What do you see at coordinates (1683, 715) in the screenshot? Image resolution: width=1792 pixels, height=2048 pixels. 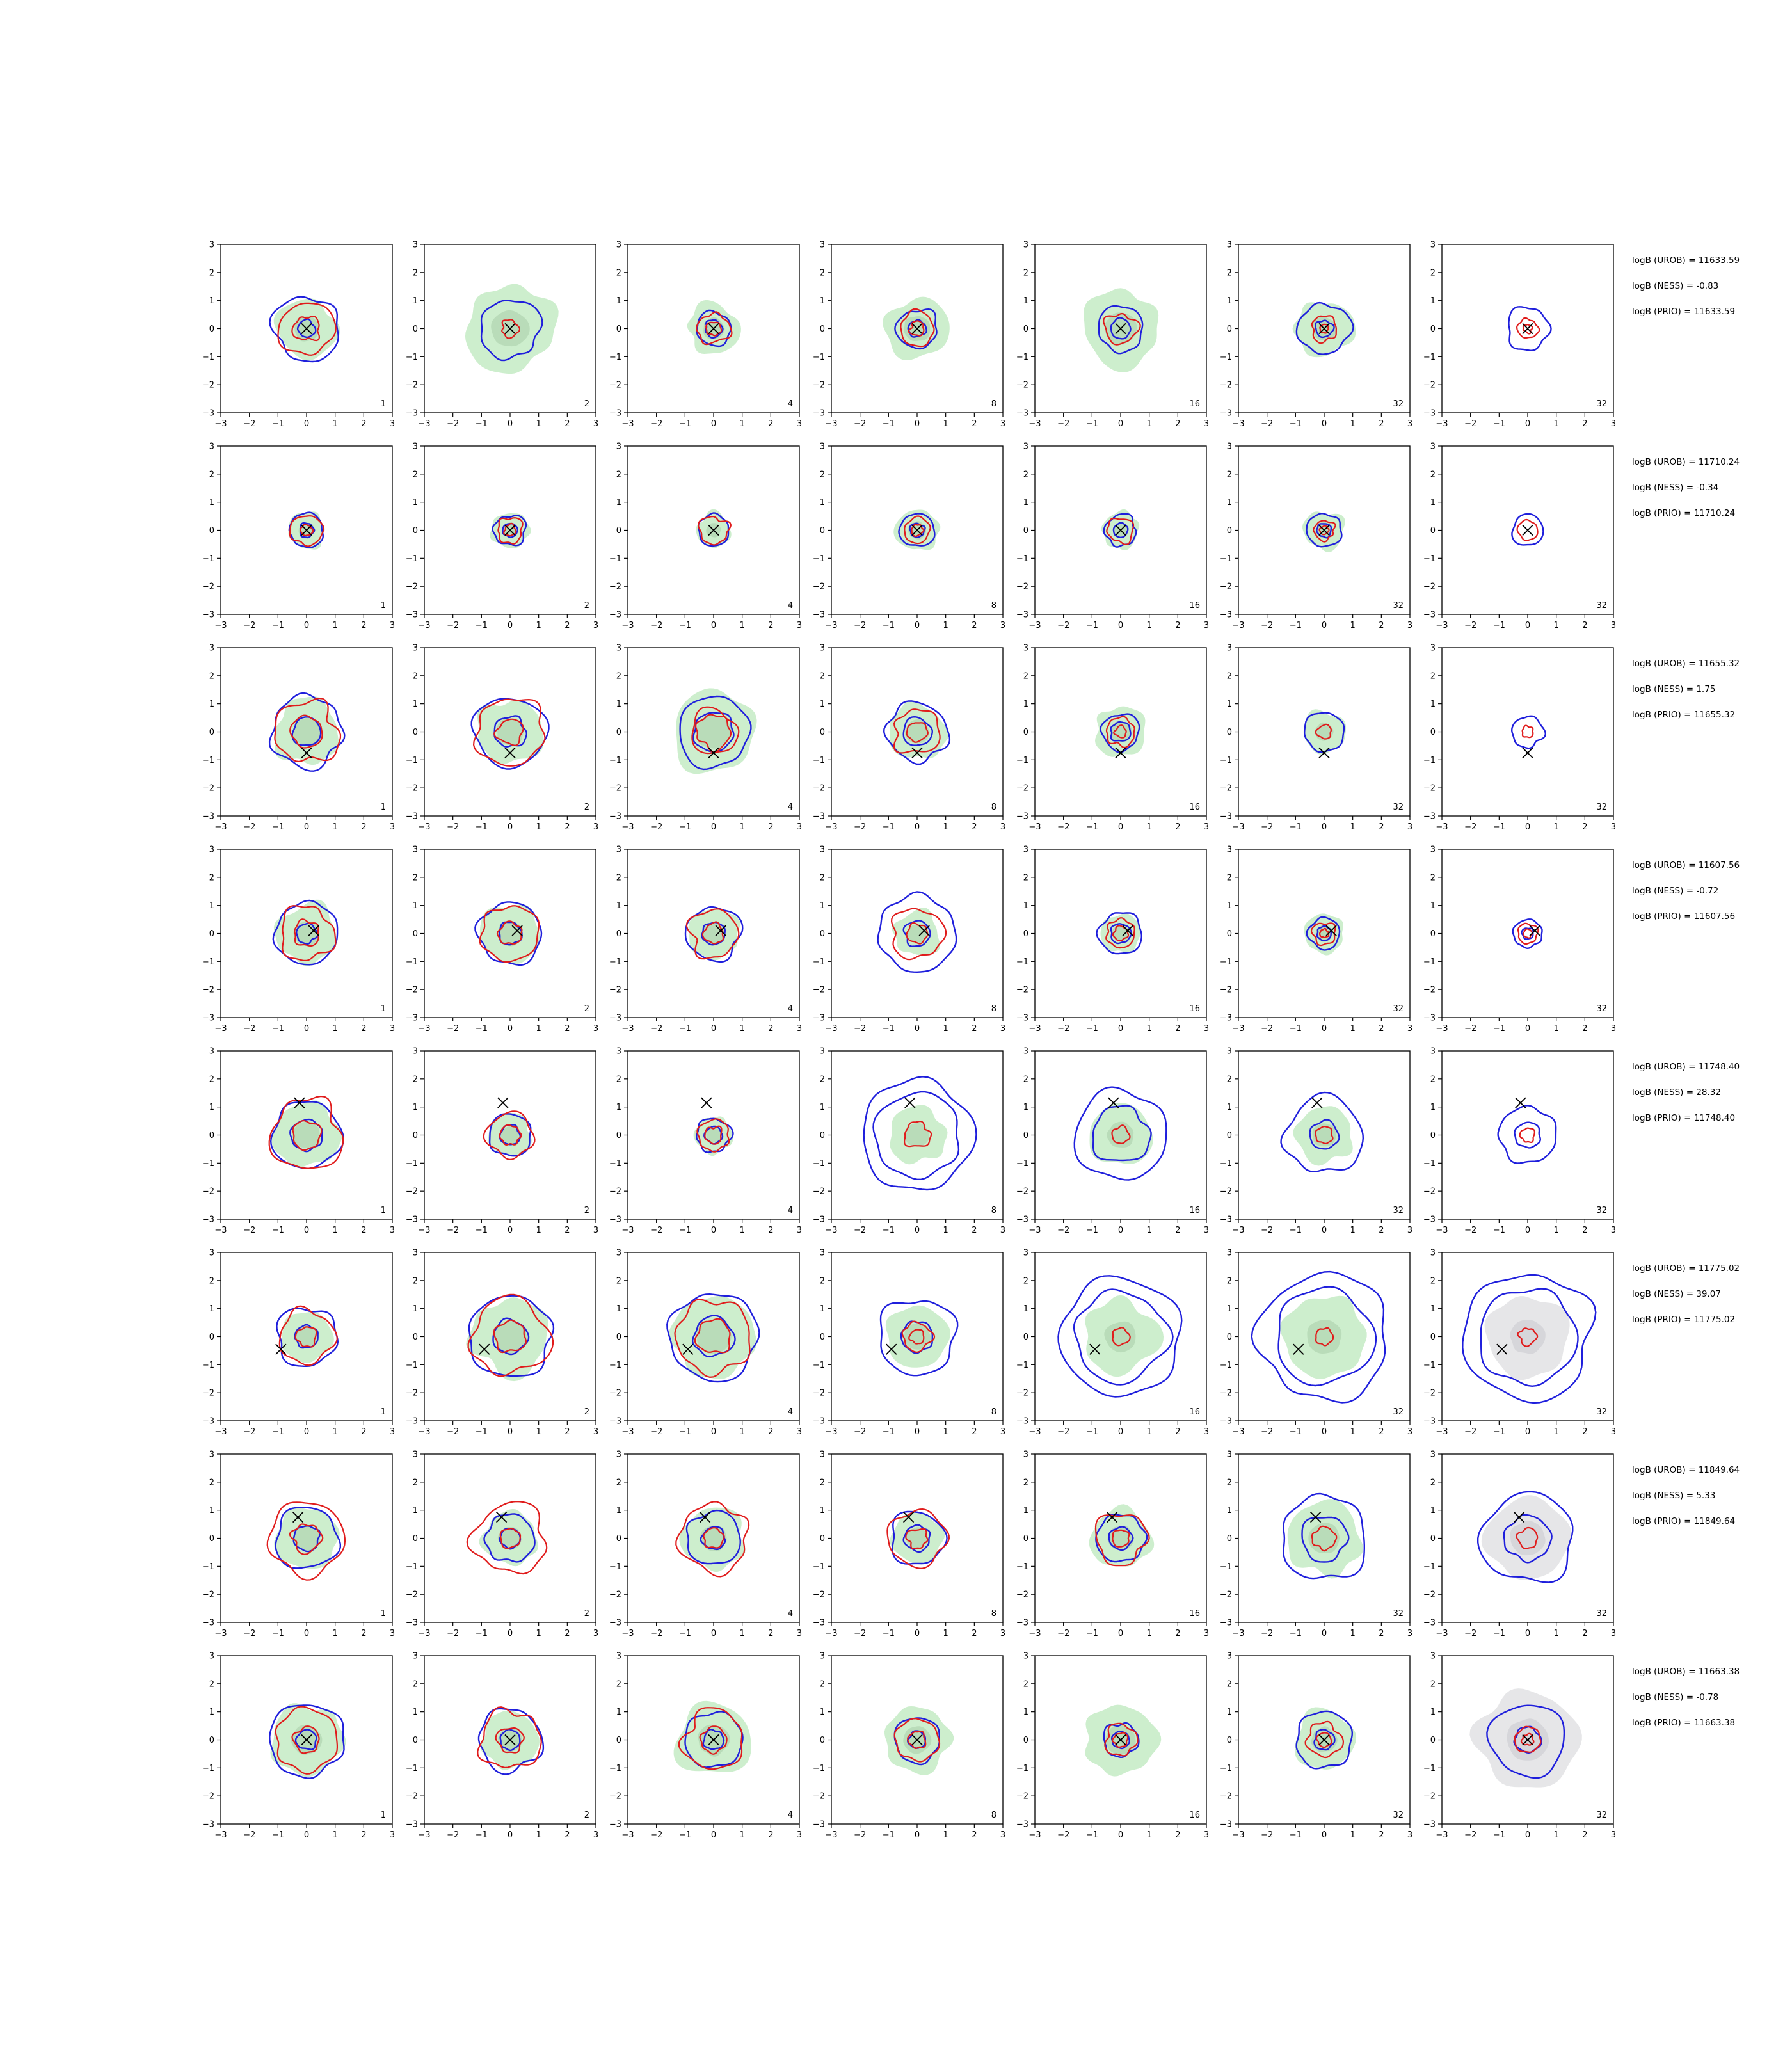 I see `logb-annotation: logB (PRIO) = 11655.32` at bounding box center [1683, 715].